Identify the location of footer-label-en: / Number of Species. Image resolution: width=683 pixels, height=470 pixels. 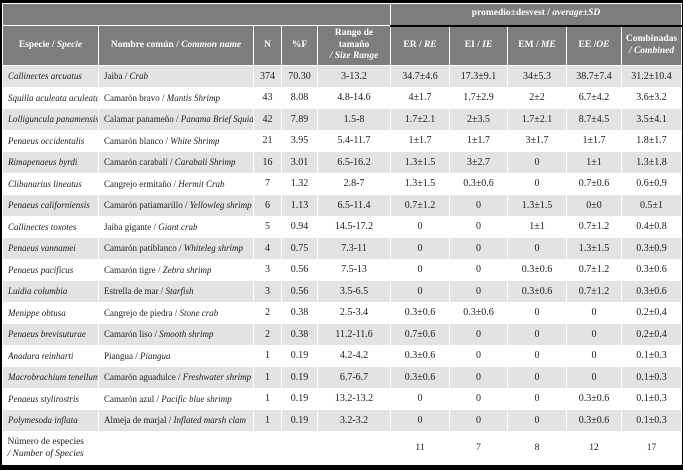
(45, 454).